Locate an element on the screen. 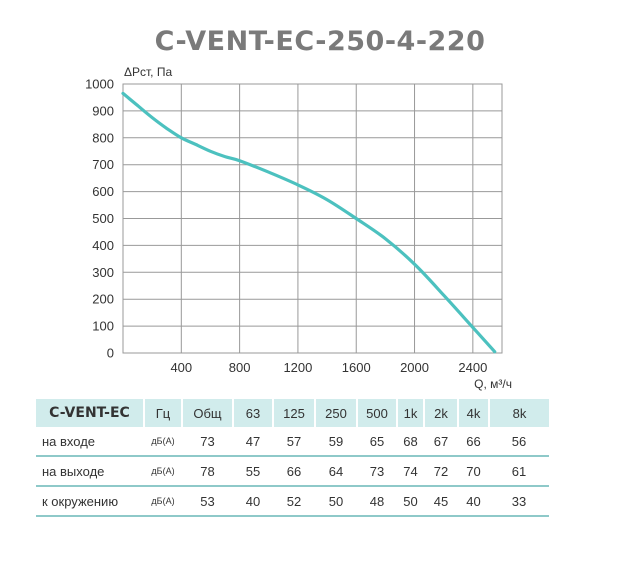  y-tick-label: 500 is located at coordinates (103, 218).